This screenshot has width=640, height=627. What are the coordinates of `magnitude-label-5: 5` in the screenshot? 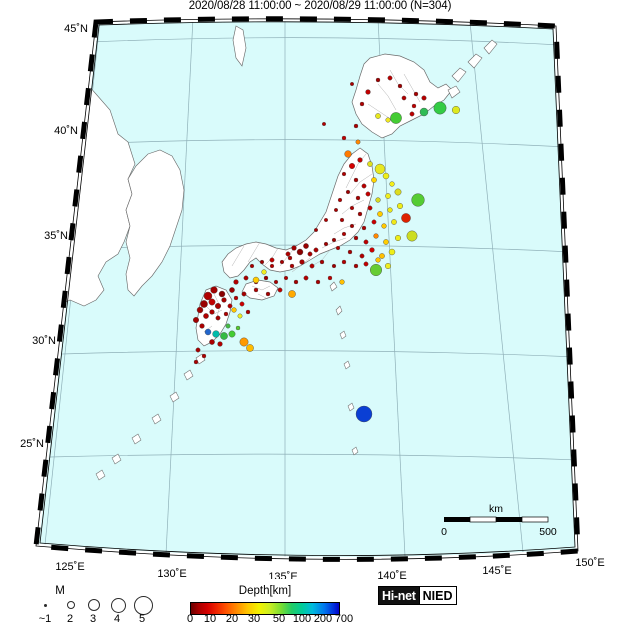 It's located at (142, 619).